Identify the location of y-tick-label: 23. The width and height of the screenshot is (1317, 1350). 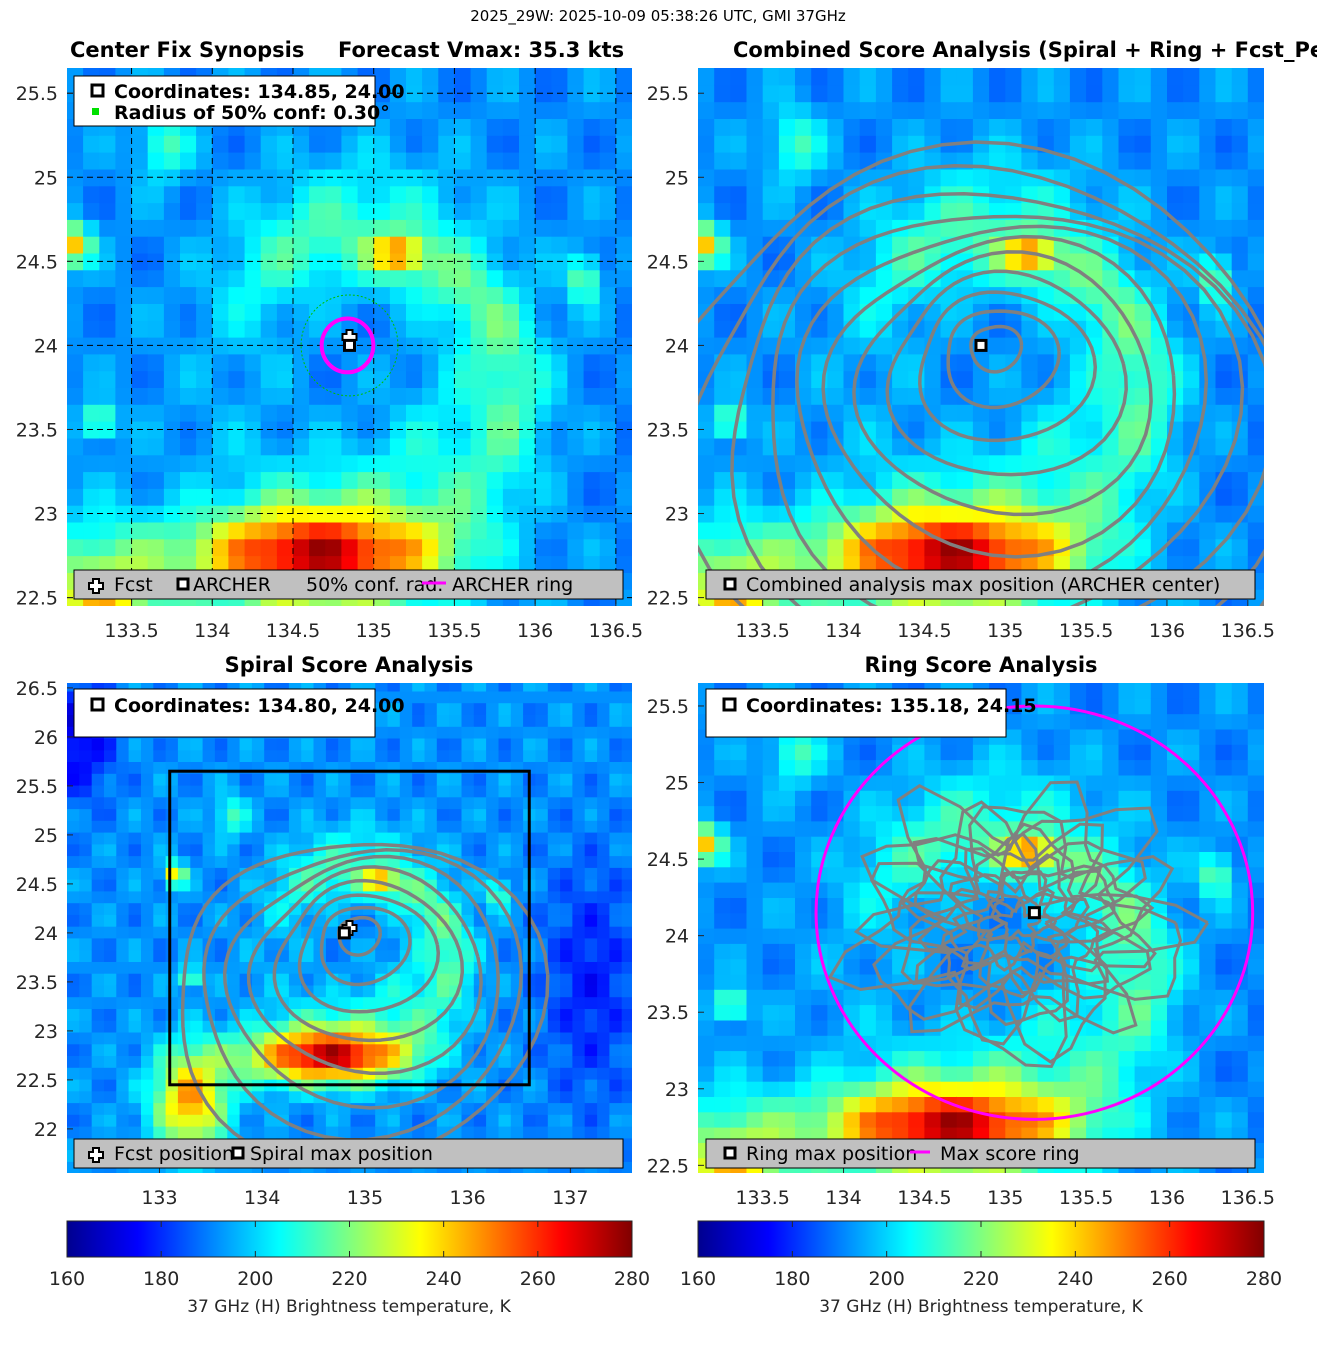
(46, 1032).